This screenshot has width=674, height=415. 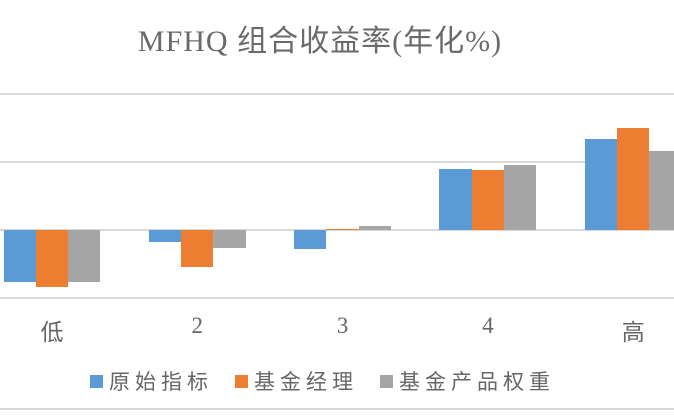 I want to click on bar-基金产品权重-2, so click(x=229, y=239).